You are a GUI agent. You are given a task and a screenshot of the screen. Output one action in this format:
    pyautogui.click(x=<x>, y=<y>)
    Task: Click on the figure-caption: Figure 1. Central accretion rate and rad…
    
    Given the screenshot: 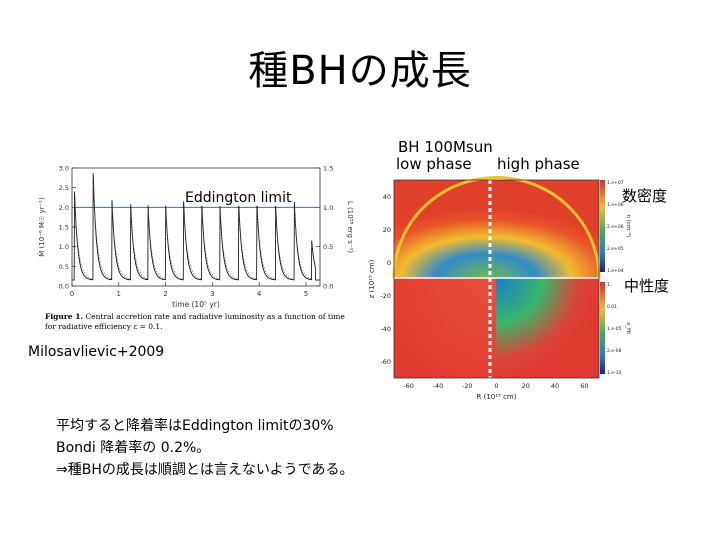 What is the action you would take?
    pyautogui.click(x=200, y=322)
    